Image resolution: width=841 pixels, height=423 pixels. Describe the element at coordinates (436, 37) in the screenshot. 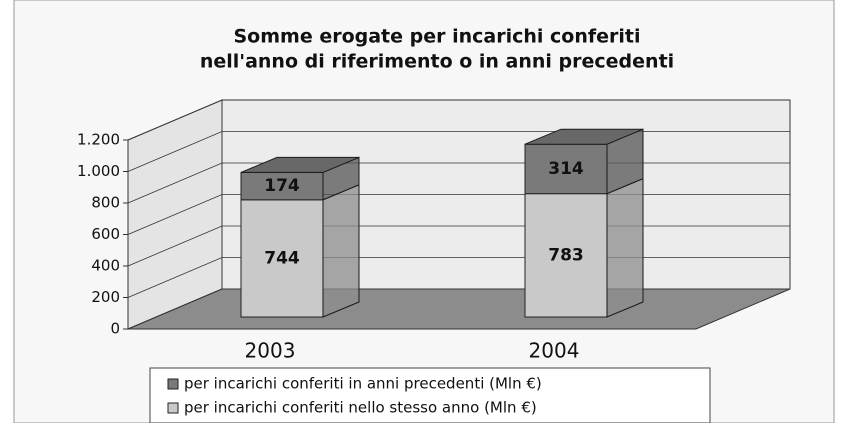

I see `chart-title: Somme erogate per incarichi conferiti` at that location.